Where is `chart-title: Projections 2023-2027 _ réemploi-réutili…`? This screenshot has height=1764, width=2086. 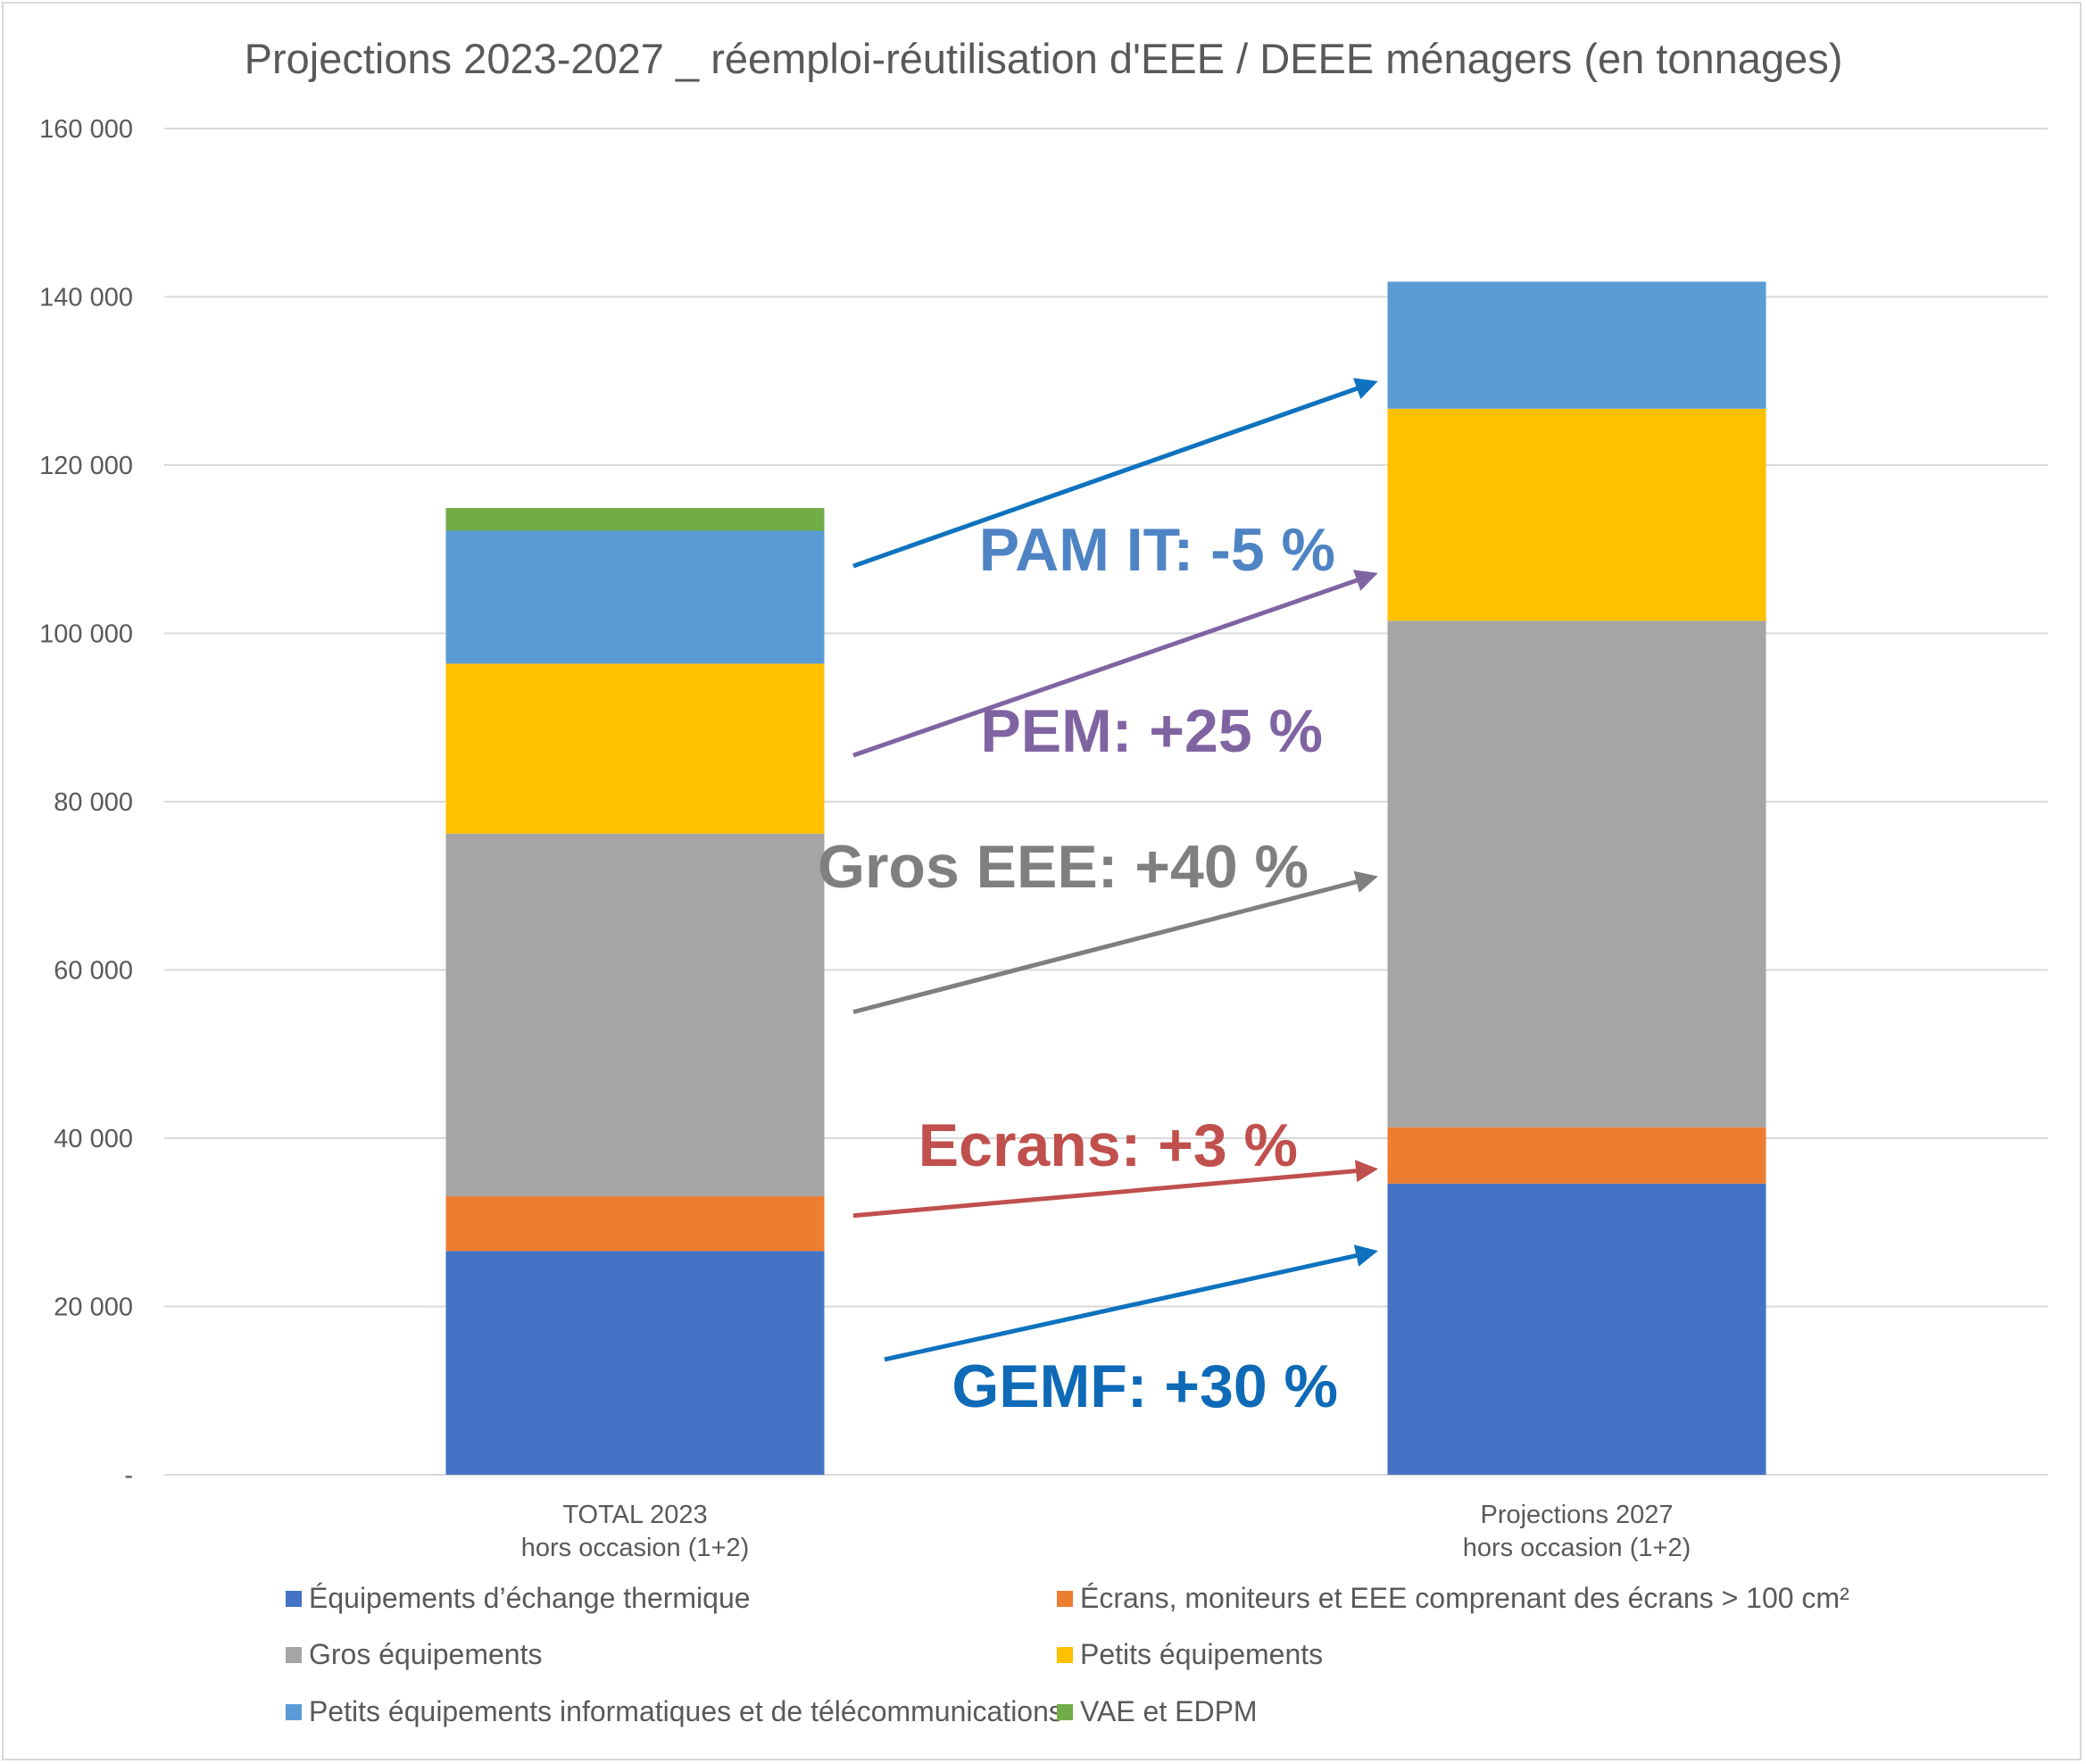
chart-title: Projections 2023-2027 _ réemploi-réutili… is located at coordinates (1044, 58).